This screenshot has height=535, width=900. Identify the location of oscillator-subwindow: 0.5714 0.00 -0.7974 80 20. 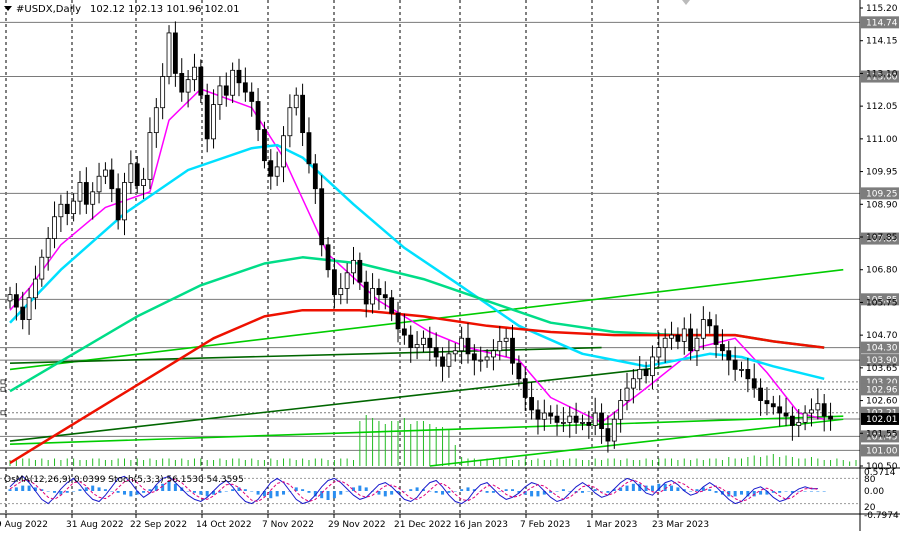
(449, 494).